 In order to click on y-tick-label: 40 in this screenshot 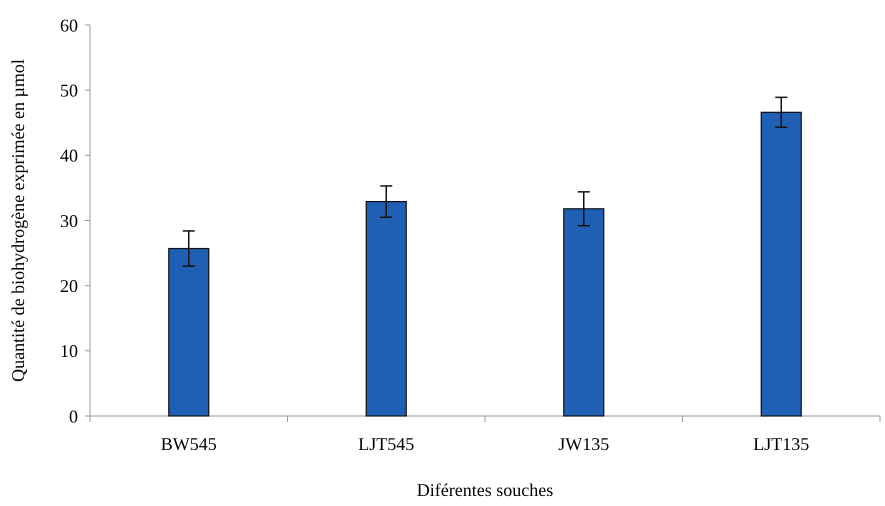, I will do `click(69, 156)`.